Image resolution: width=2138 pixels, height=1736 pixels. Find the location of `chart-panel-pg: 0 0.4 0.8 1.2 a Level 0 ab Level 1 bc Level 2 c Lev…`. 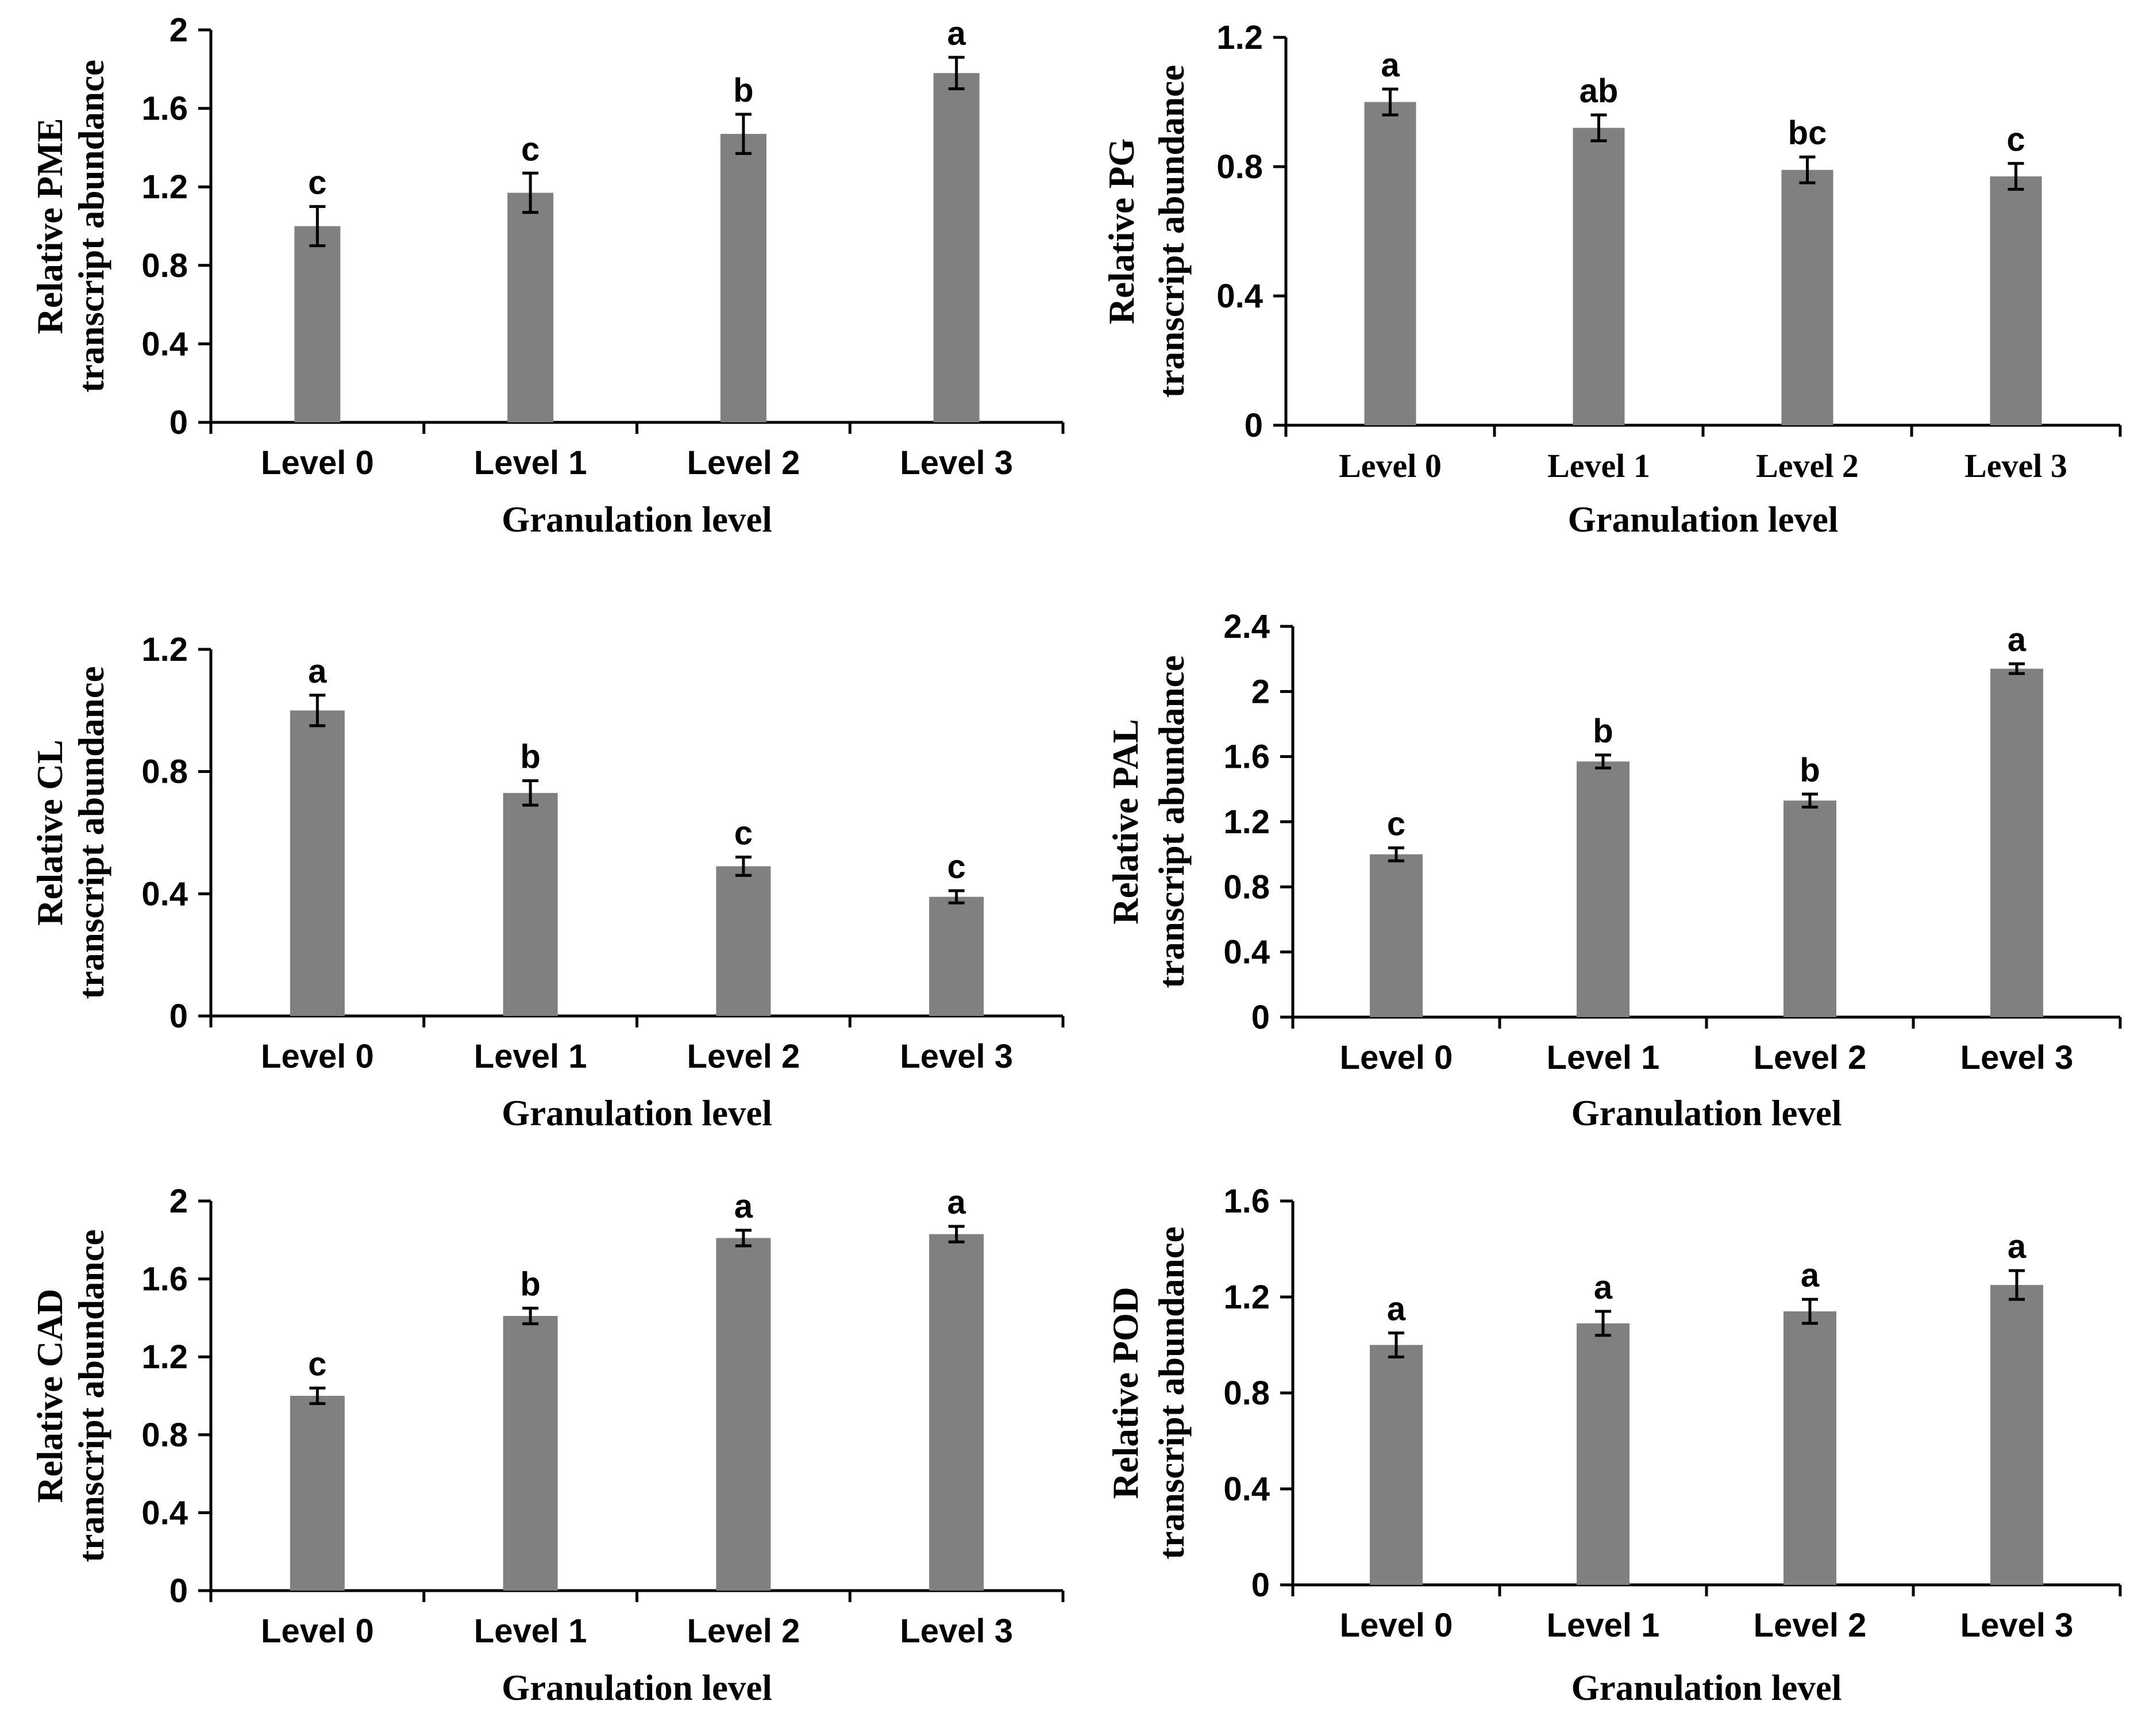

chart-panel-pg: 0 0.4 0.8 1.2 a Level 0 ab Level 1 bc Level 2 c Lev… is located at coordinates (1611, 280).